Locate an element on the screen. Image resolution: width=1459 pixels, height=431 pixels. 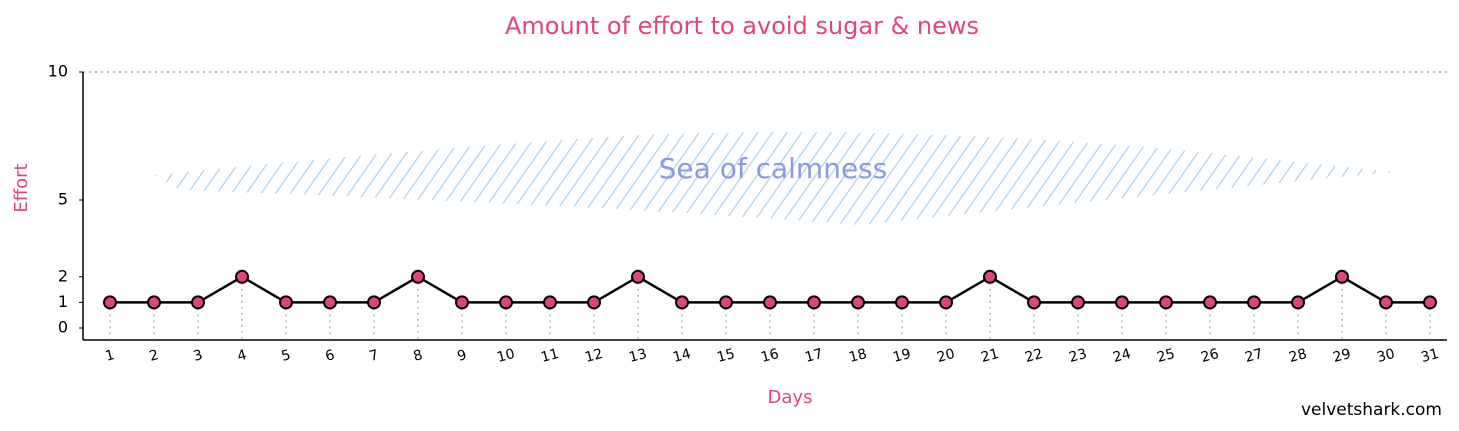
y-axis-label: Effort is located at coordinates (21, 187).